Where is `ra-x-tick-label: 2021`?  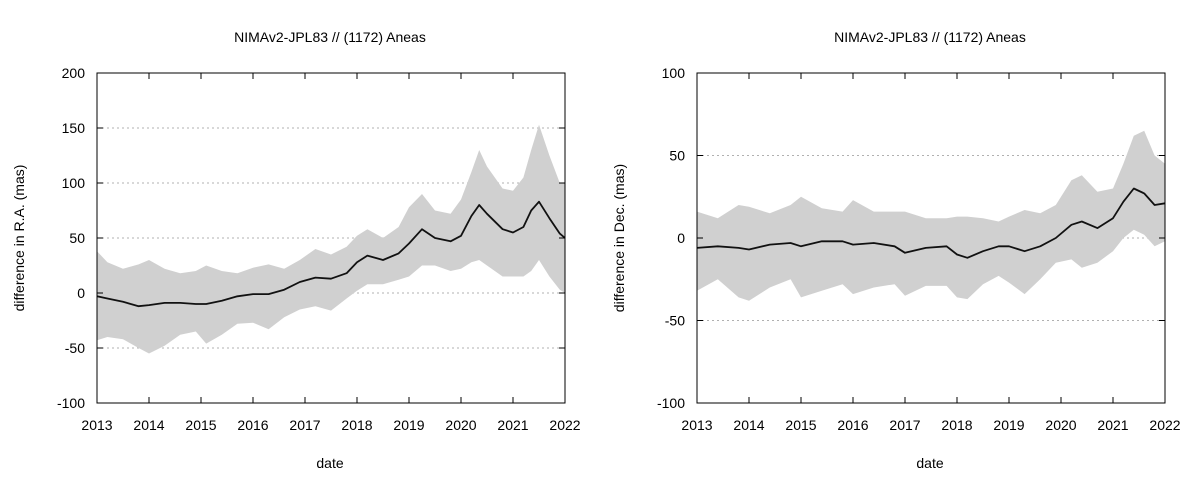
ra-x-tick-label: 2021 is located at coordinates (512, 425).